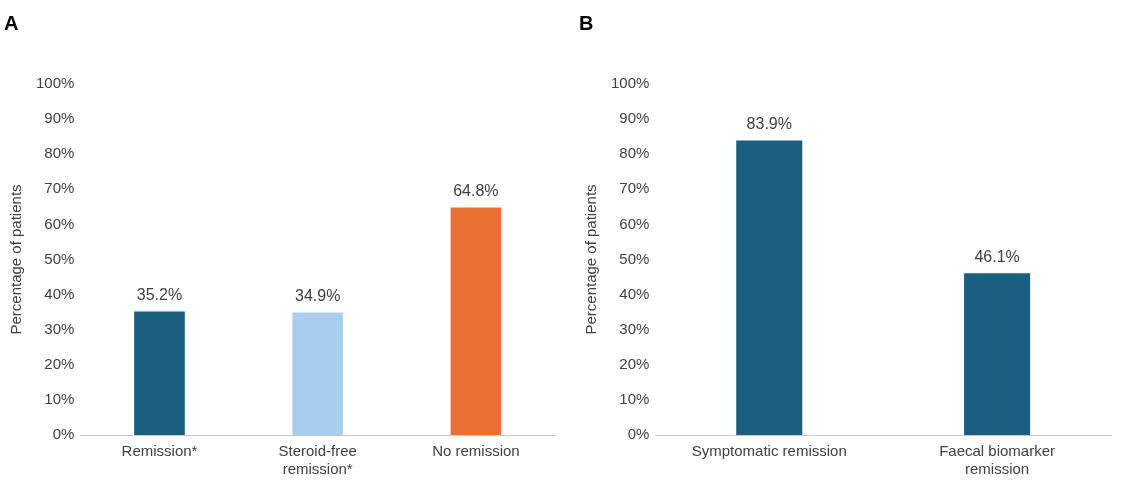  Describe the element at coordinates (476, 451) in the screenshot. I see `x-tick-label: No remission` at that location.